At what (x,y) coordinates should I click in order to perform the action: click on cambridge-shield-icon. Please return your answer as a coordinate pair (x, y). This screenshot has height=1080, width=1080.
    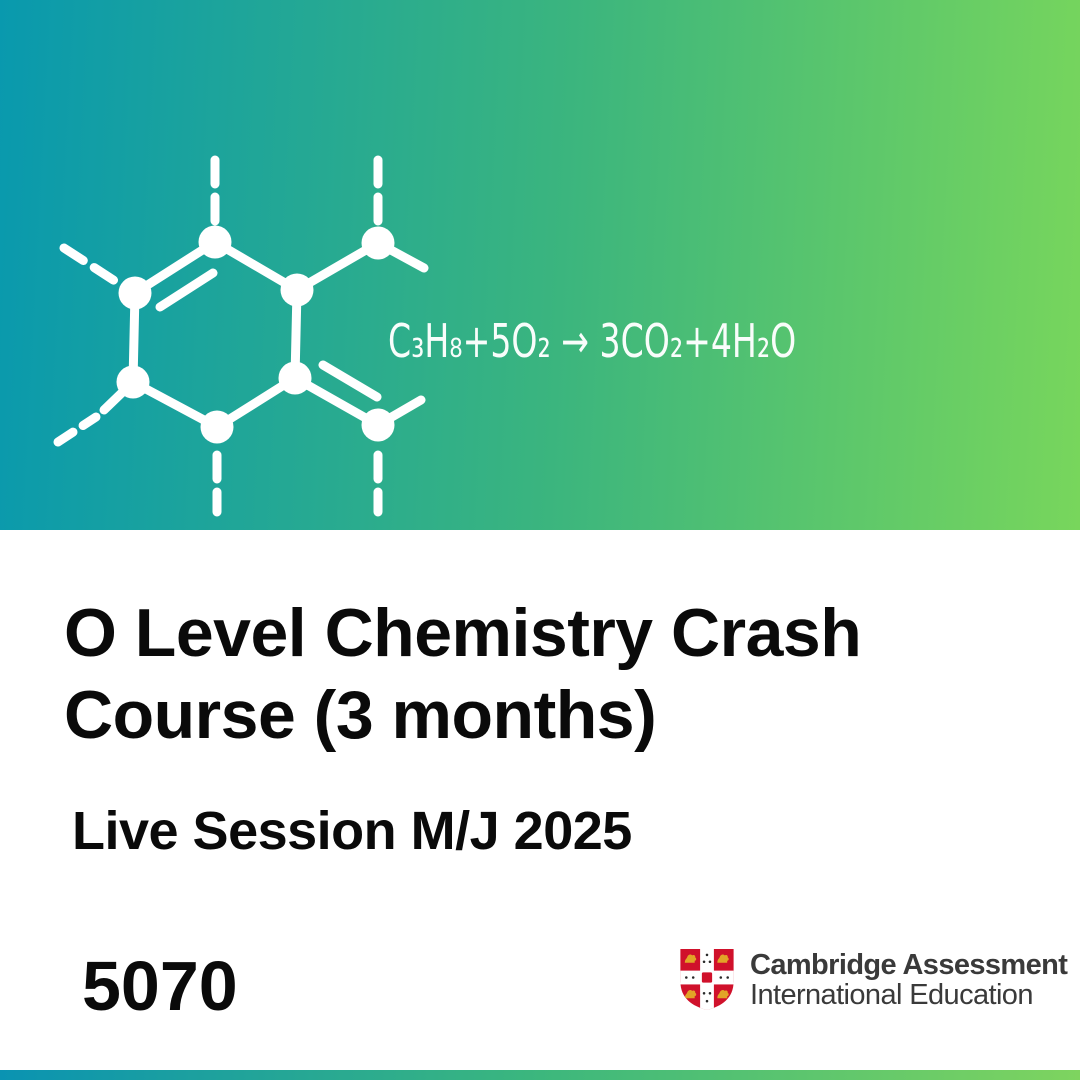
    Looking at the image, I should click on (707, 979).